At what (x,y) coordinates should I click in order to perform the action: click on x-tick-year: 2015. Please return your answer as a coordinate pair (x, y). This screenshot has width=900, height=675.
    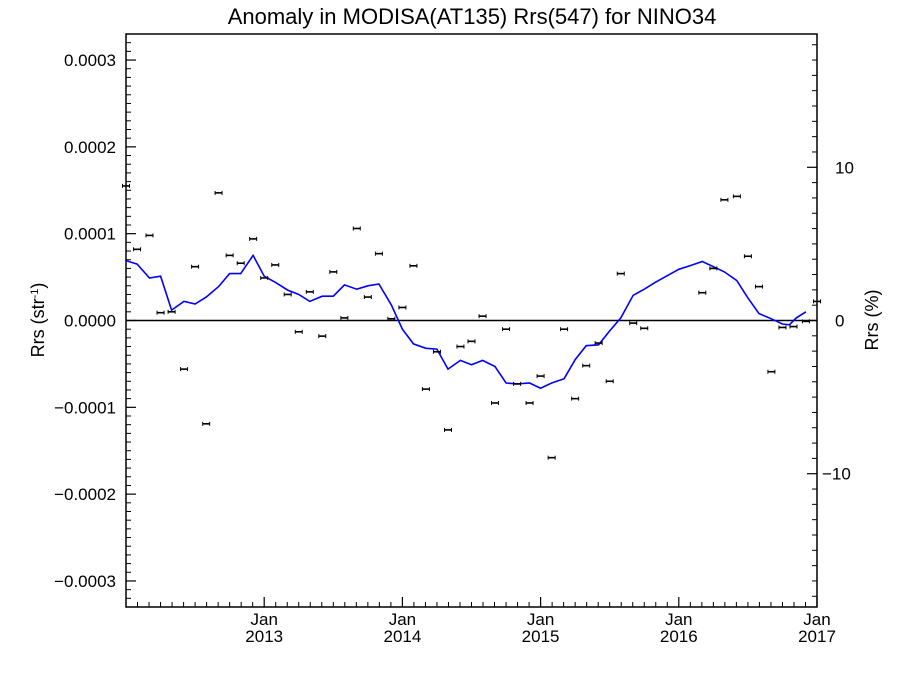
    Looking at the image, I should click on (541, 636).